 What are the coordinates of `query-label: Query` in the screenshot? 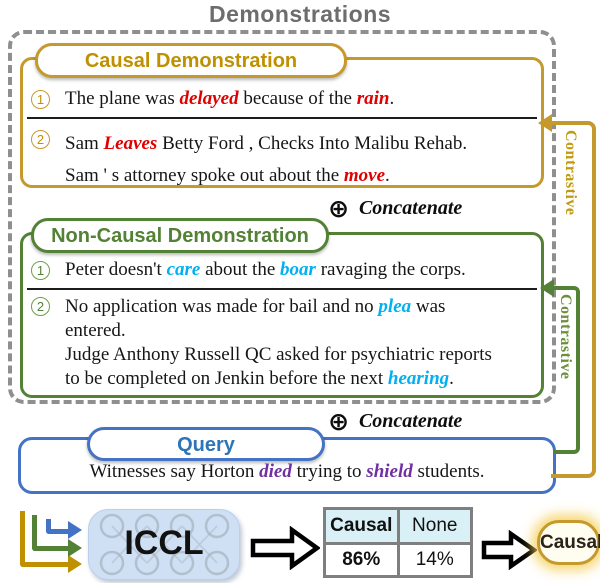 It's located at (206, 445).